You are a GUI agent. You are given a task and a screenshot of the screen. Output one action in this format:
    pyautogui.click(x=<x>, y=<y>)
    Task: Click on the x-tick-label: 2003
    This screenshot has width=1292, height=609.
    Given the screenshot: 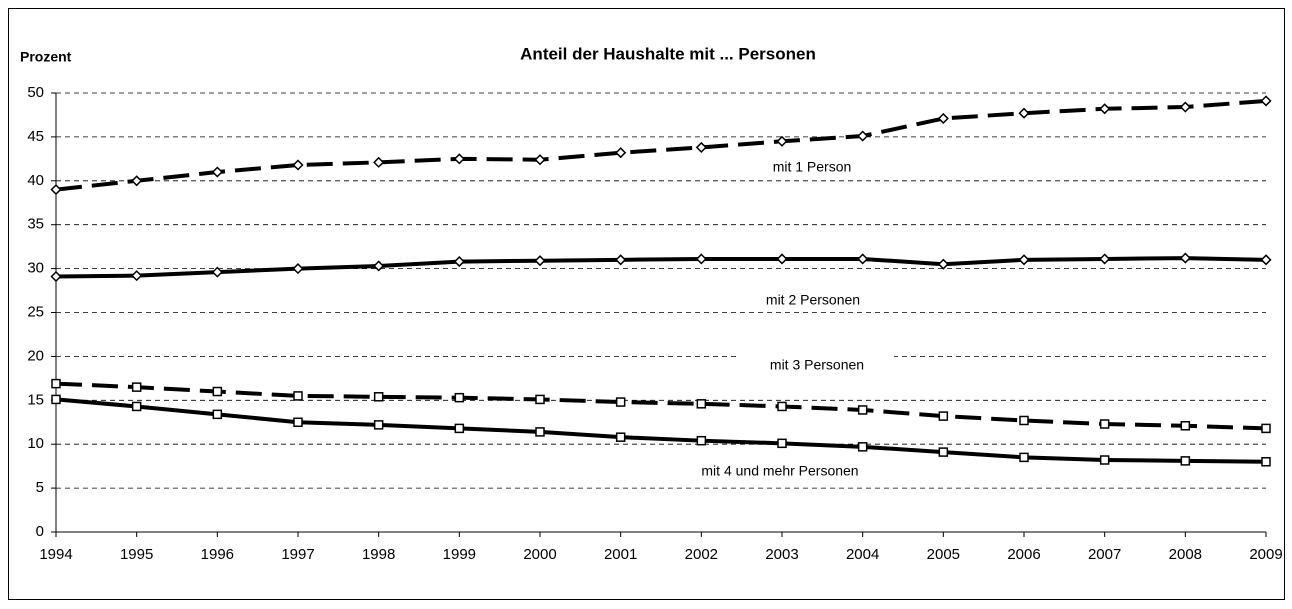 What is the action you would take?
    pyautogui.click(x=781, y=554)
    